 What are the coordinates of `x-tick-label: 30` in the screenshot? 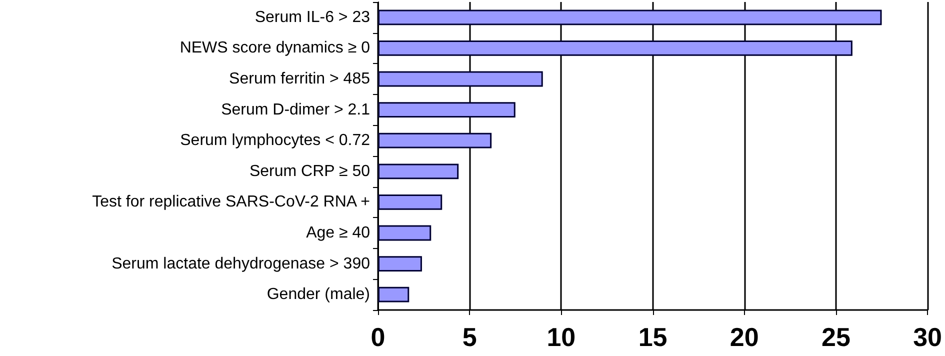 It's located at (927, 337).